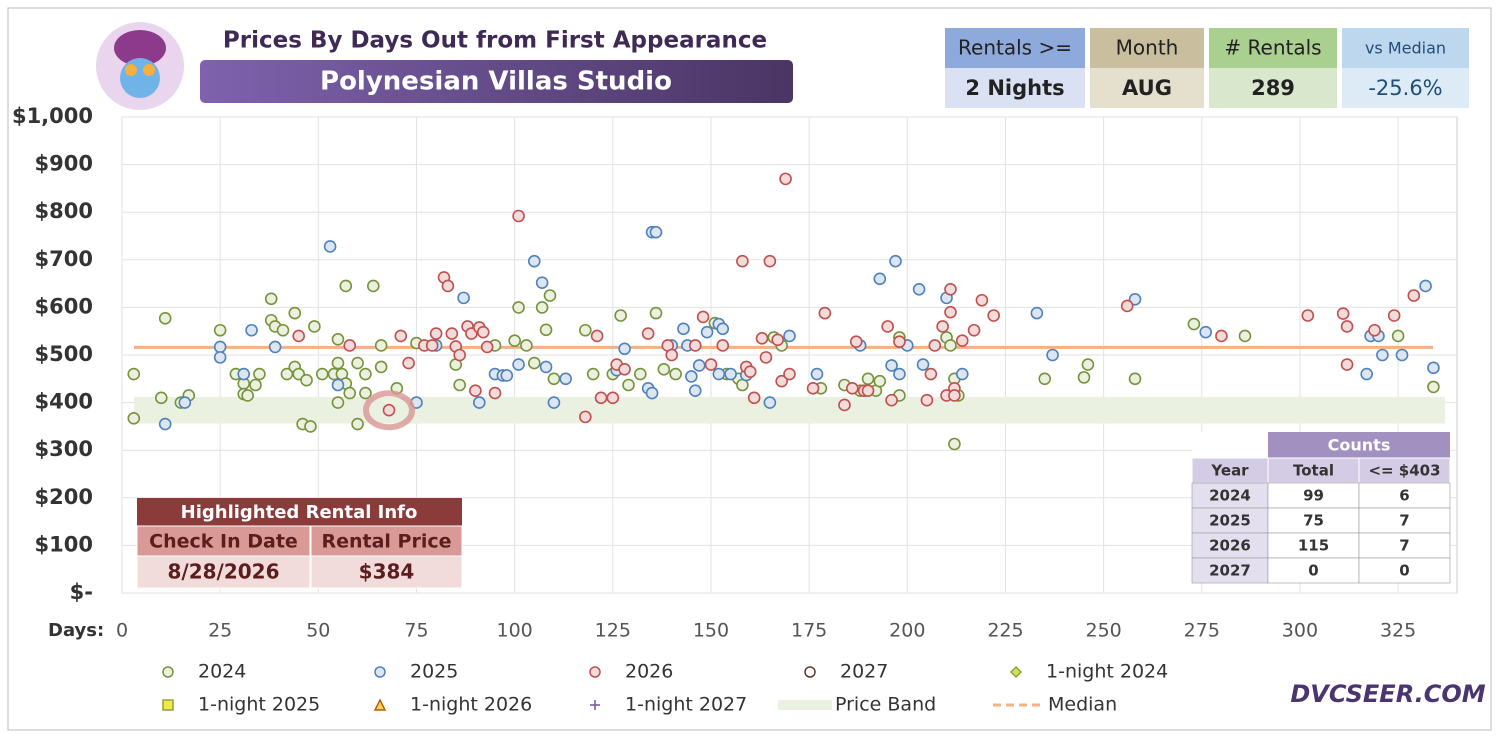  Describe the element at coordinates (1398, 631) in the screenshot. I see `x-tick-label: 325` at that location.